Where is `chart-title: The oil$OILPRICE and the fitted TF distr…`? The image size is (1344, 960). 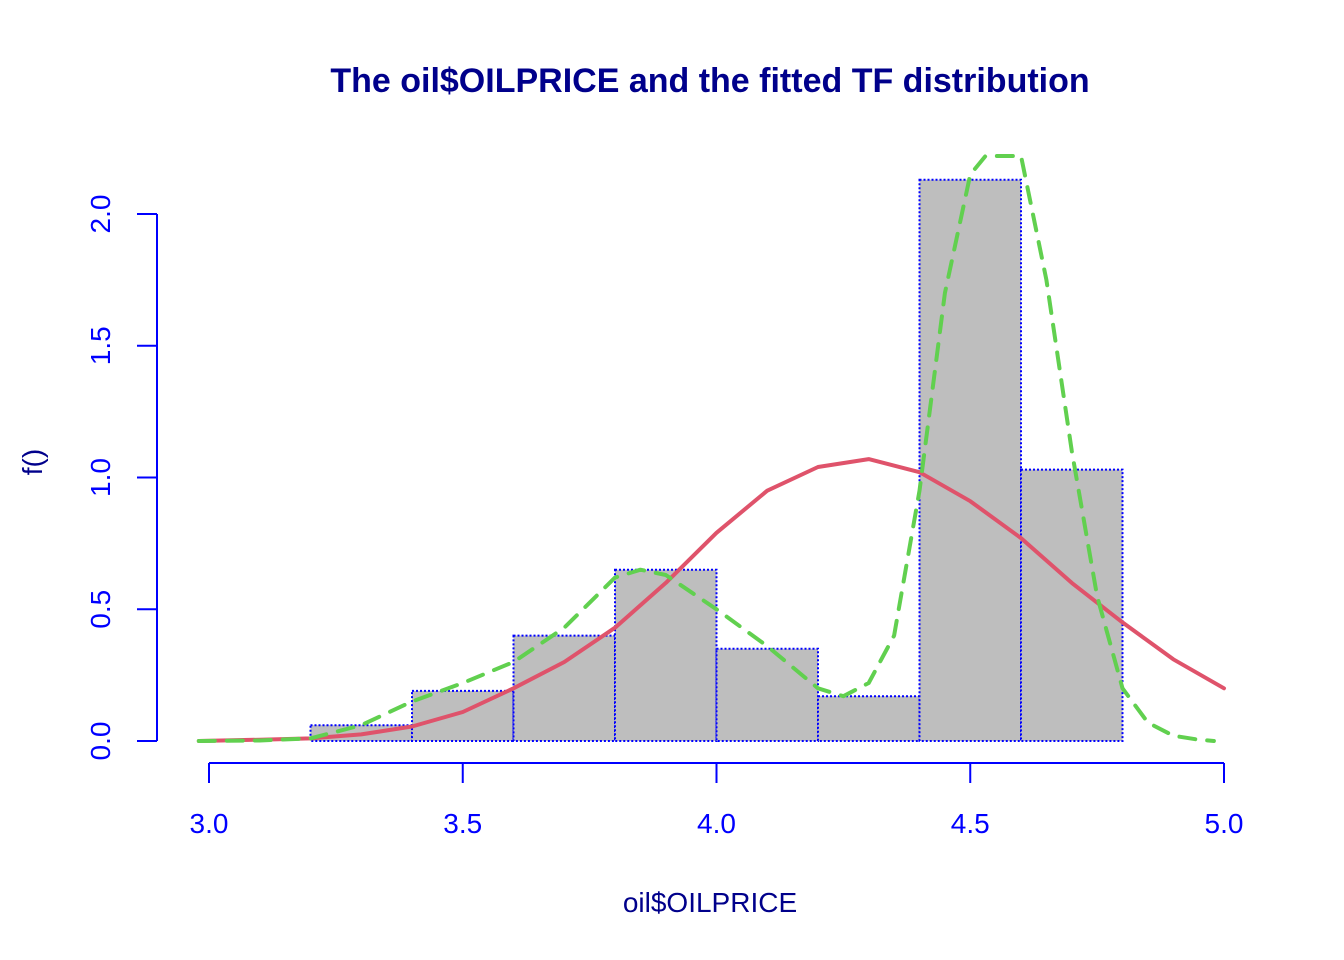 chart-title: The oil$OILPRICE and the fitted TF distr… is located at coordinates (709, 81).